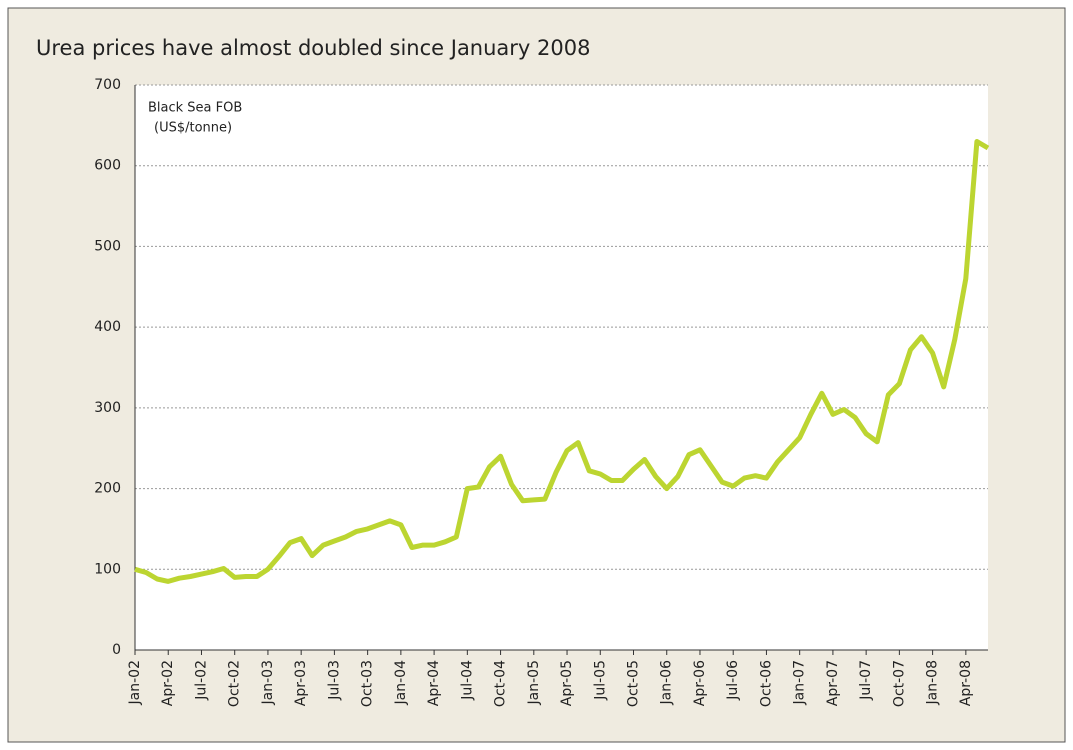  Describe the element at coordinates (933, 682) in the screenshot. I see `x-tick-label: Jan-08` at that location.